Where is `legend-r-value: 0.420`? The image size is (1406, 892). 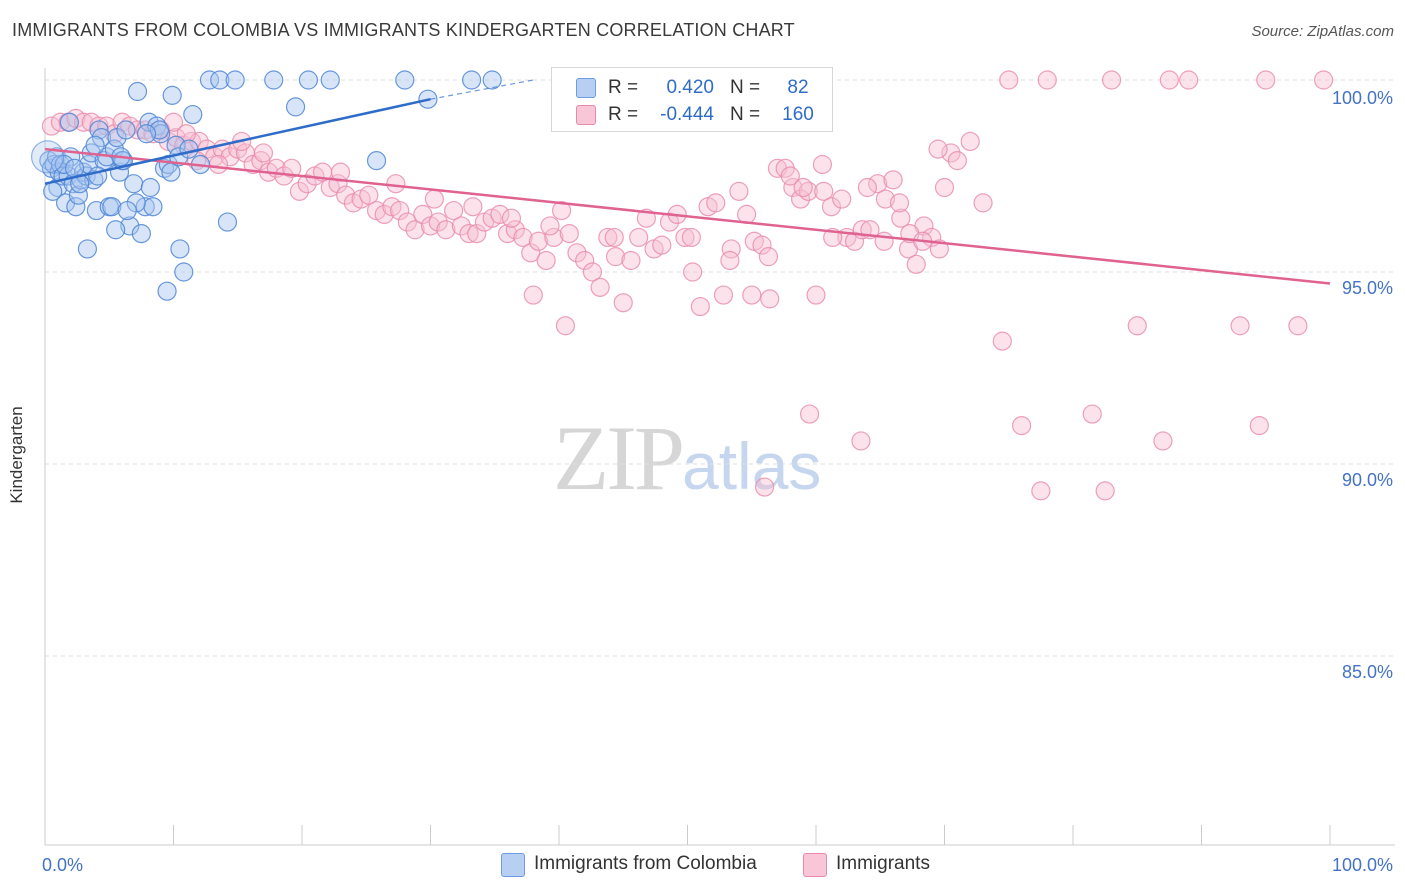
legend-r-value: 0.420 is located at coordinates (690, 87).